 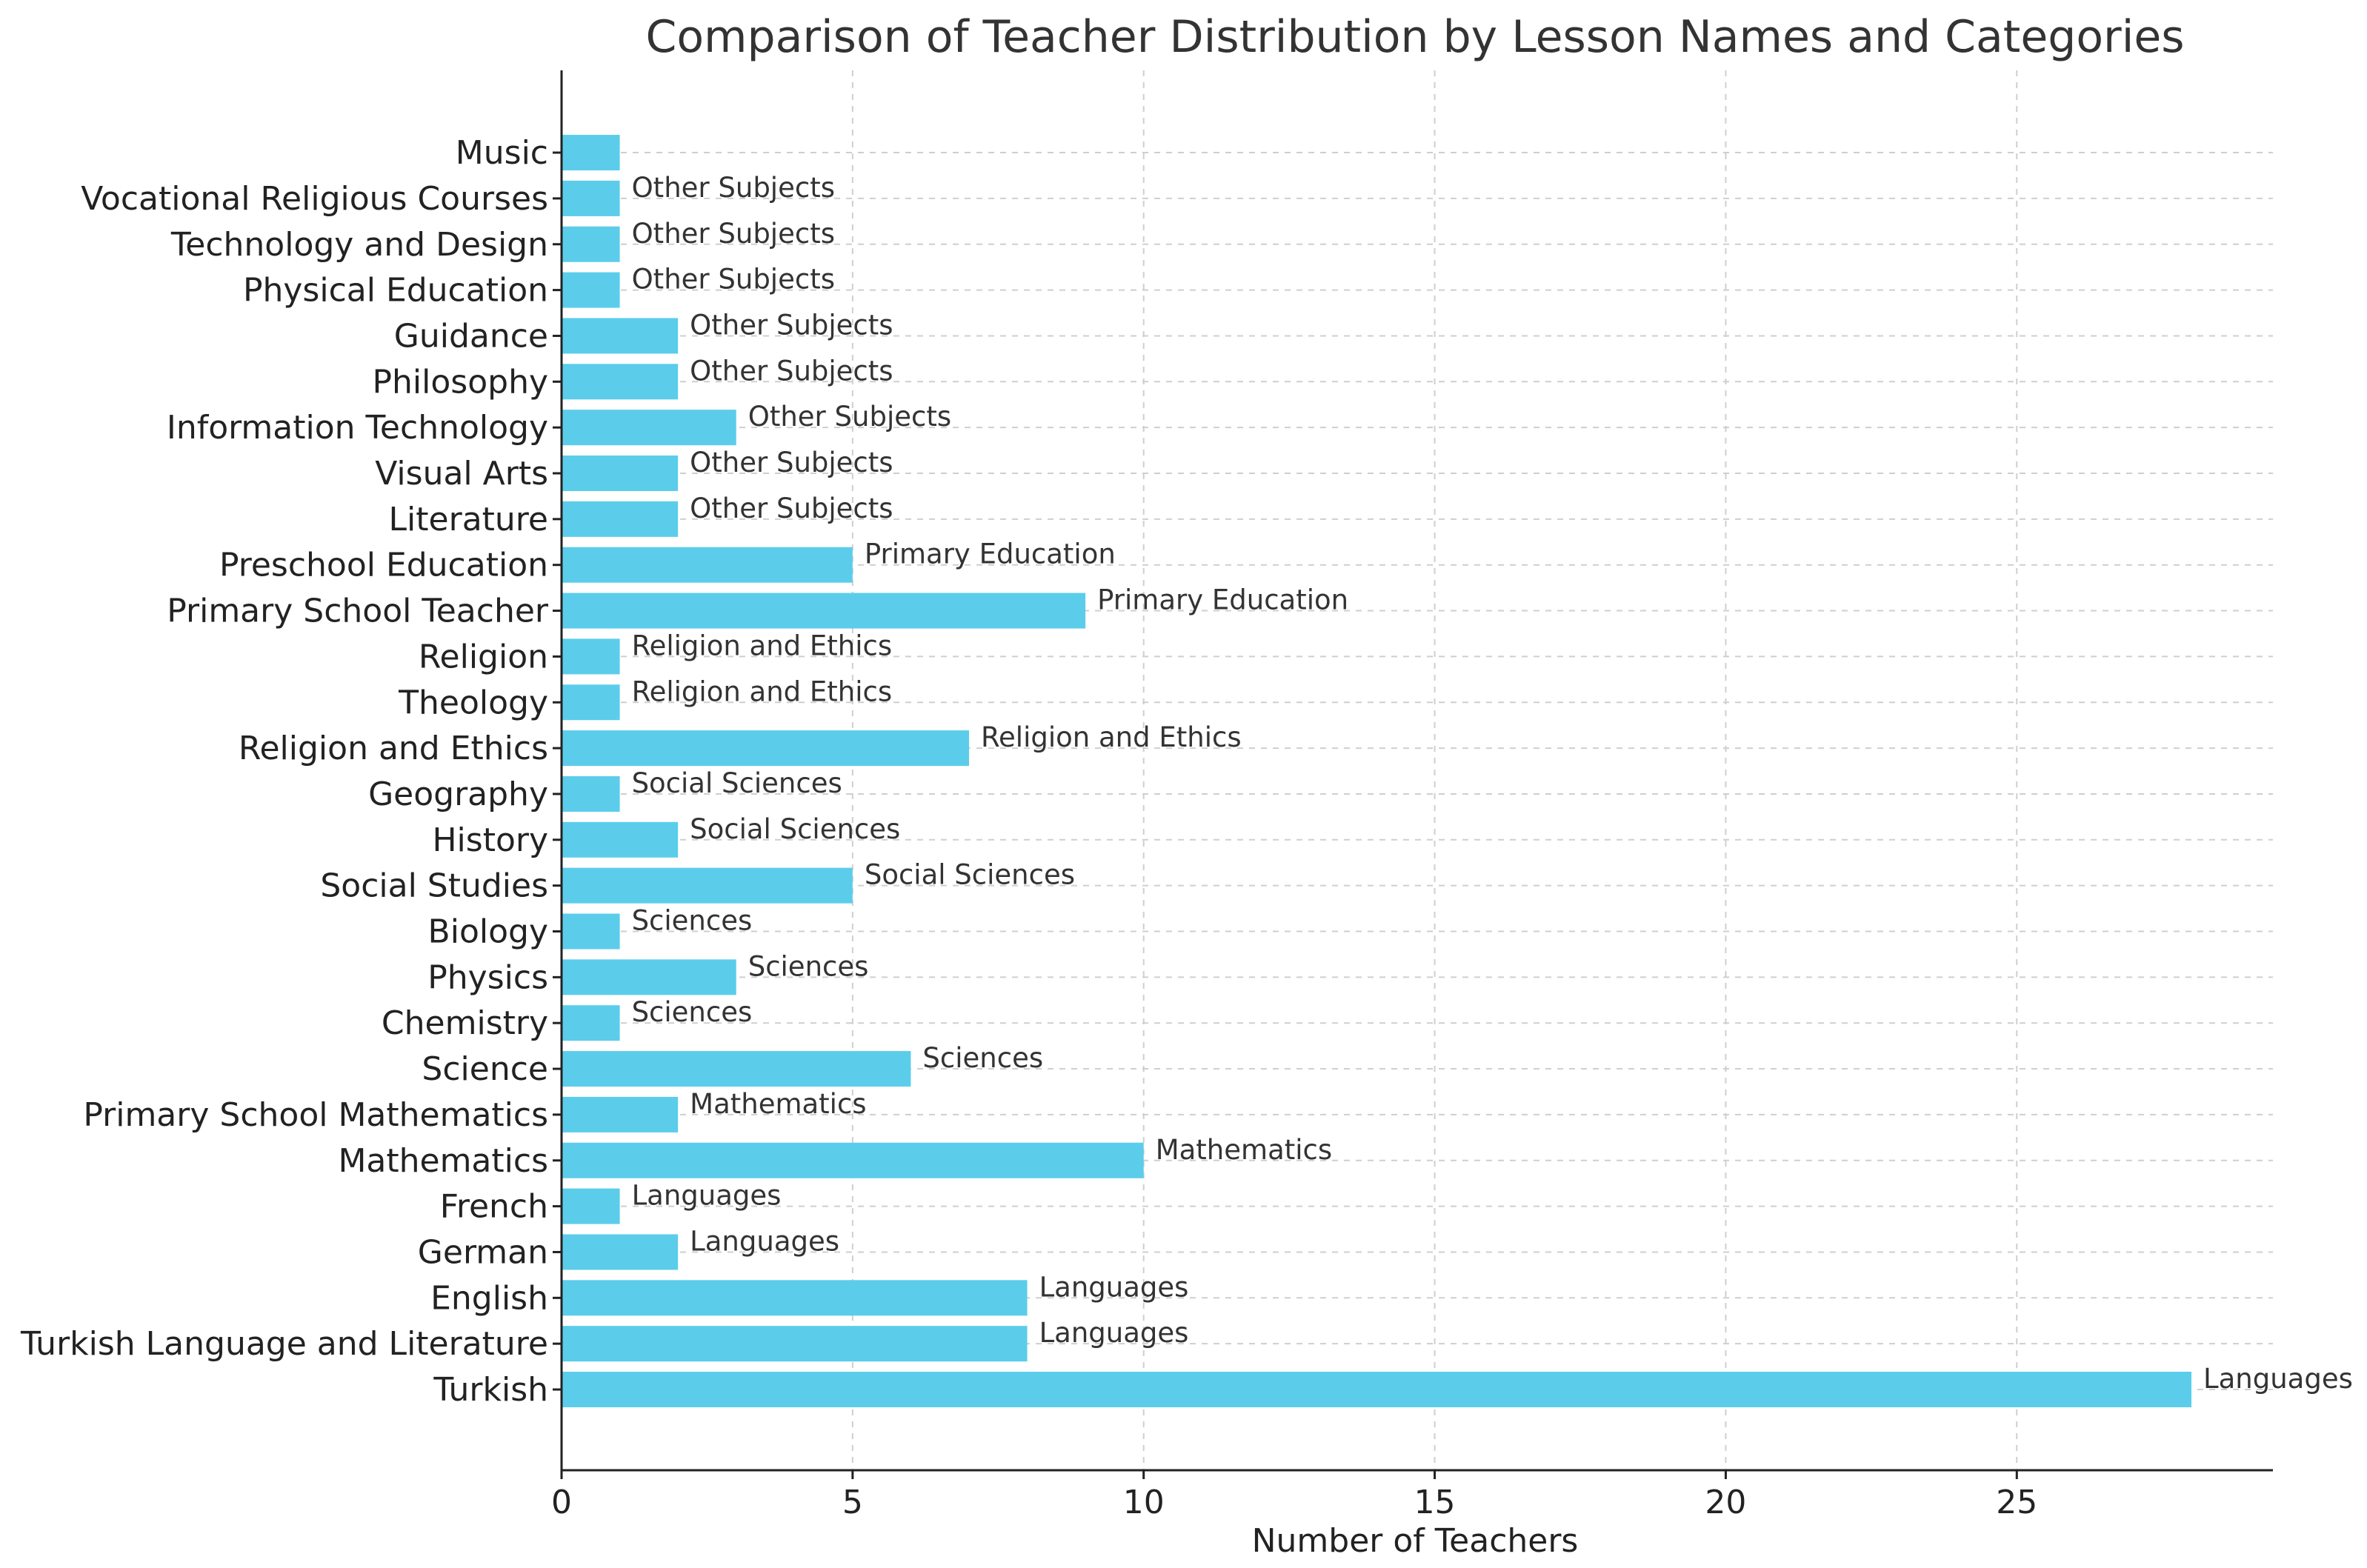 I want to click on y-tick-label: Theology, so click(x=473, y=703).